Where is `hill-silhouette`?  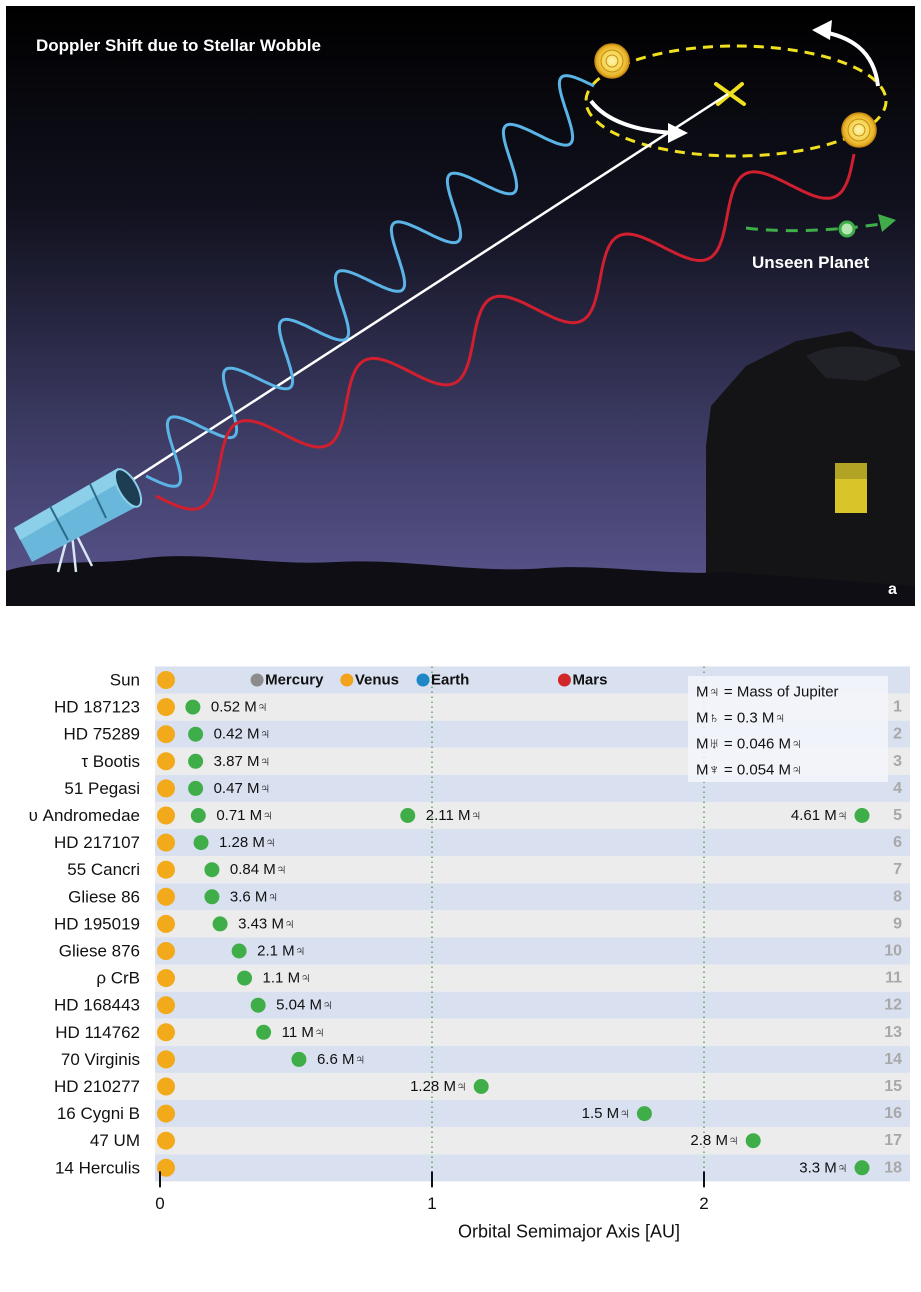 hill-silhouette is located at coordinates (460, 581).